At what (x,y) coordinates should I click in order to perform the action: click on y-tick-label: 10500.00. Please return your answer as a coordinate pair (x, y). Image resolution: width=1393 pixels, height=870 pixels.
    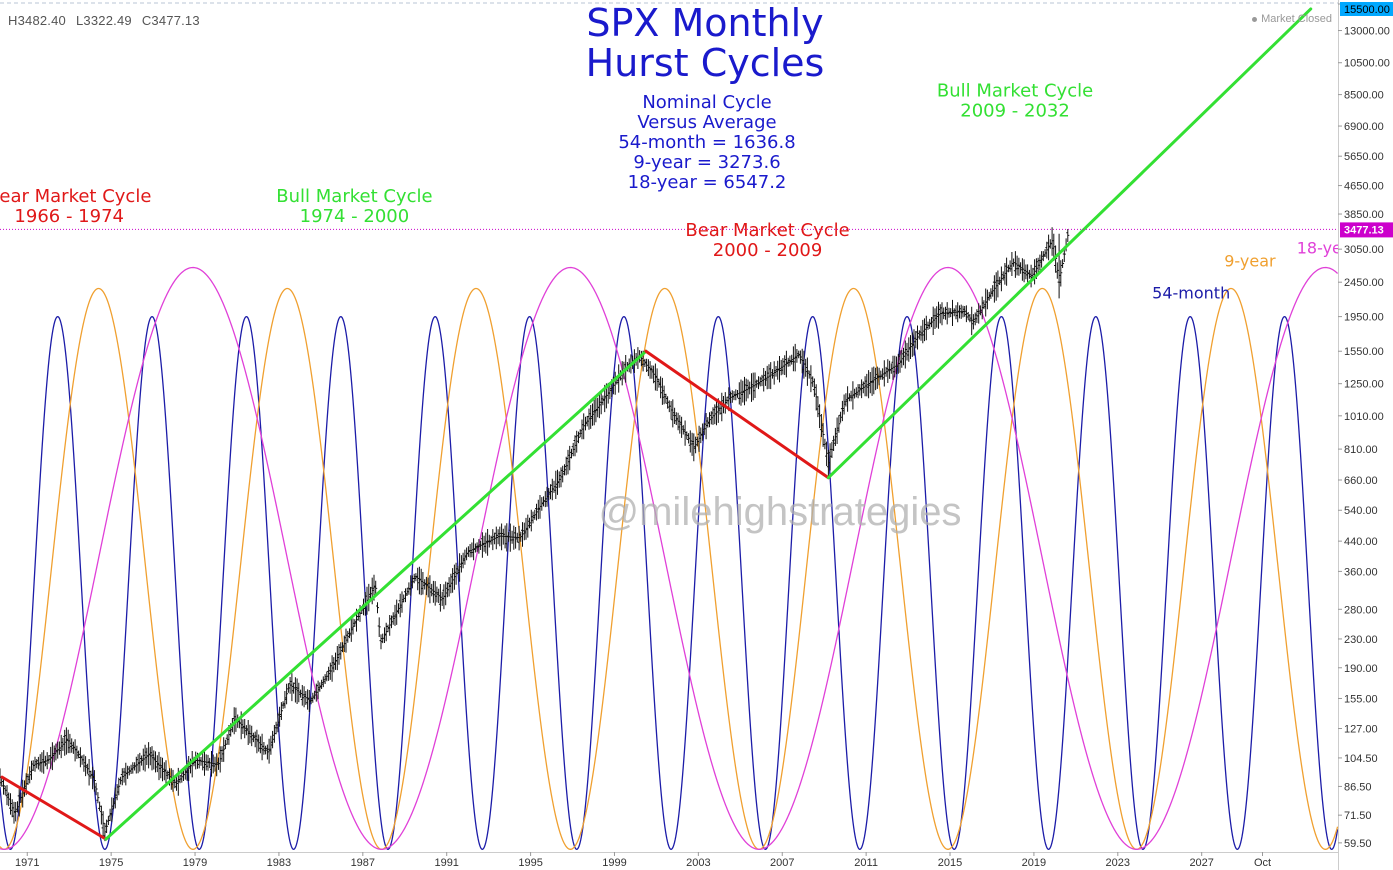
    Looking at the image, I should click on (1367, 64).